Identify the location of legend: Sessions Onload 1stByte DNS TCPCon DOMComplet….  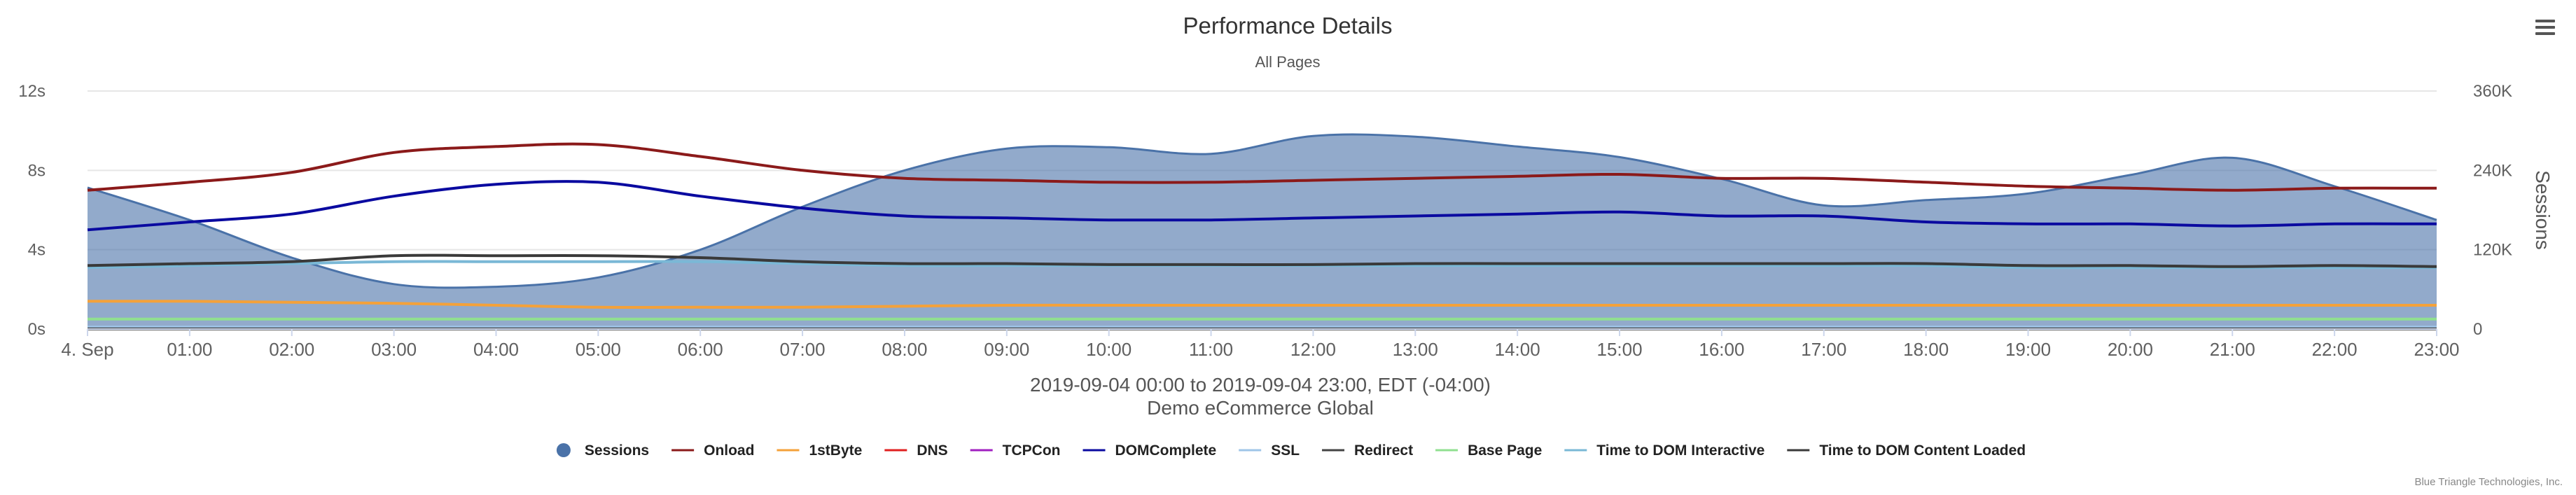
(1291, 450).